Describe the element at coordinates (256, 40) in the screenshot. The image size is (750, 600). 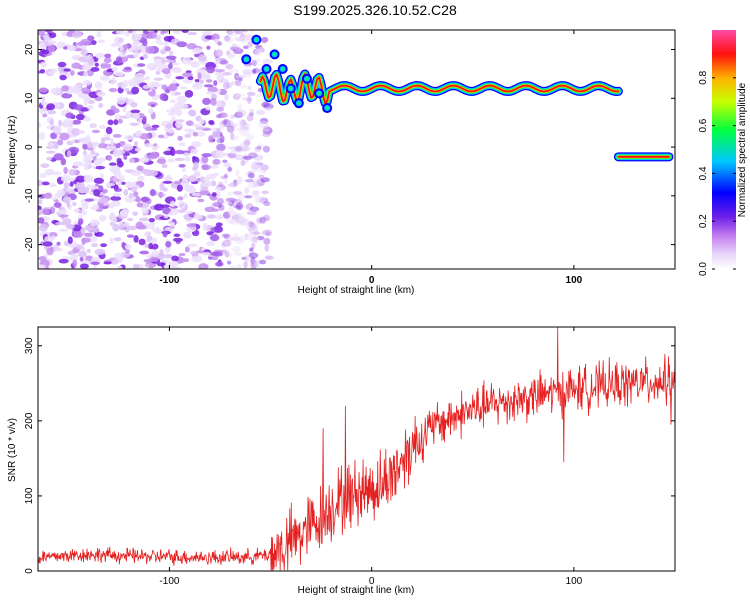
I see `signal-blob` at that location.